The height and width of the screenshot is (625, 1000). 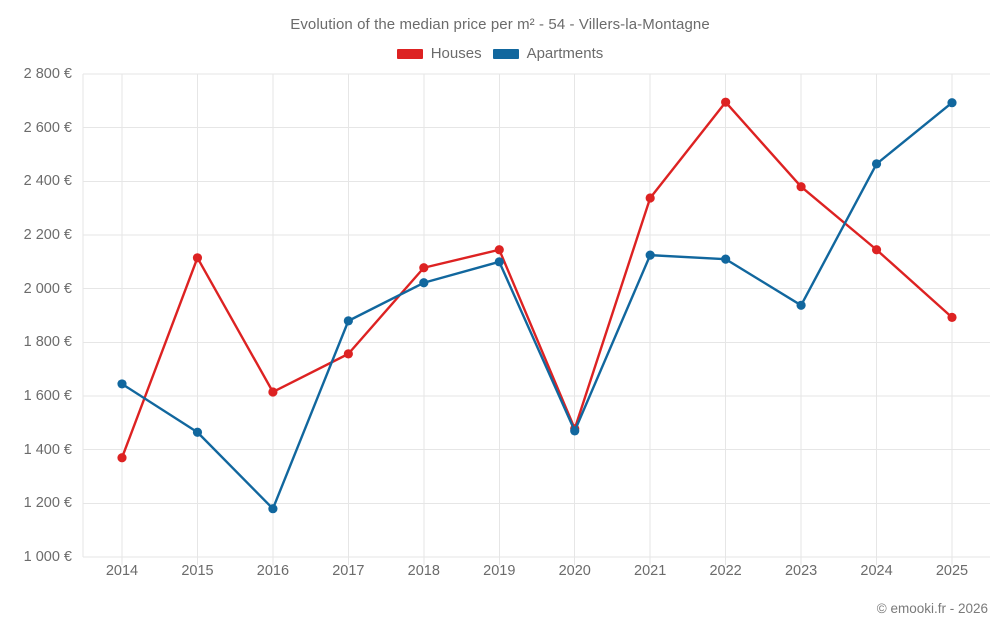 I want to click on data-point-houses-2021, so click(x=650, y=198).